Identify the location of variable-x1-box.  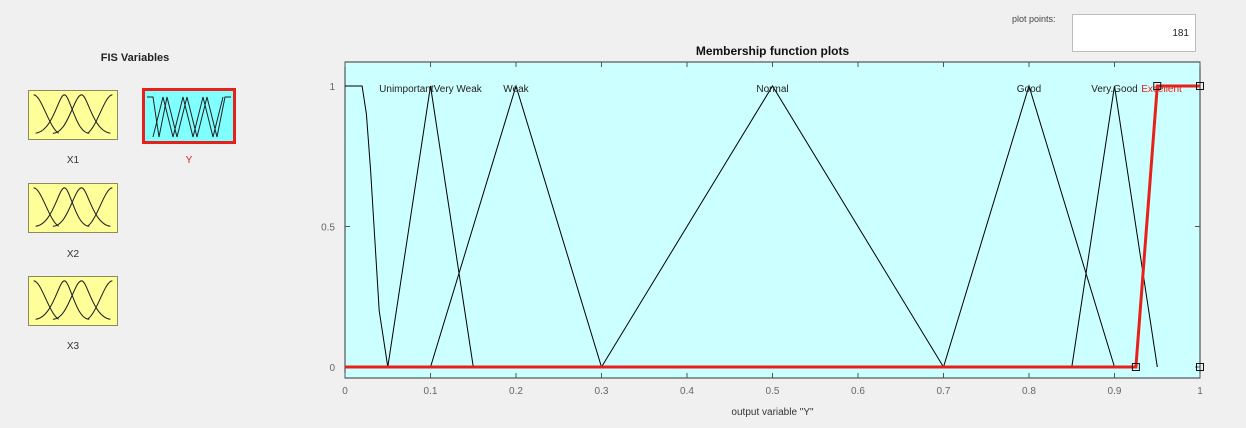
(73, 115).